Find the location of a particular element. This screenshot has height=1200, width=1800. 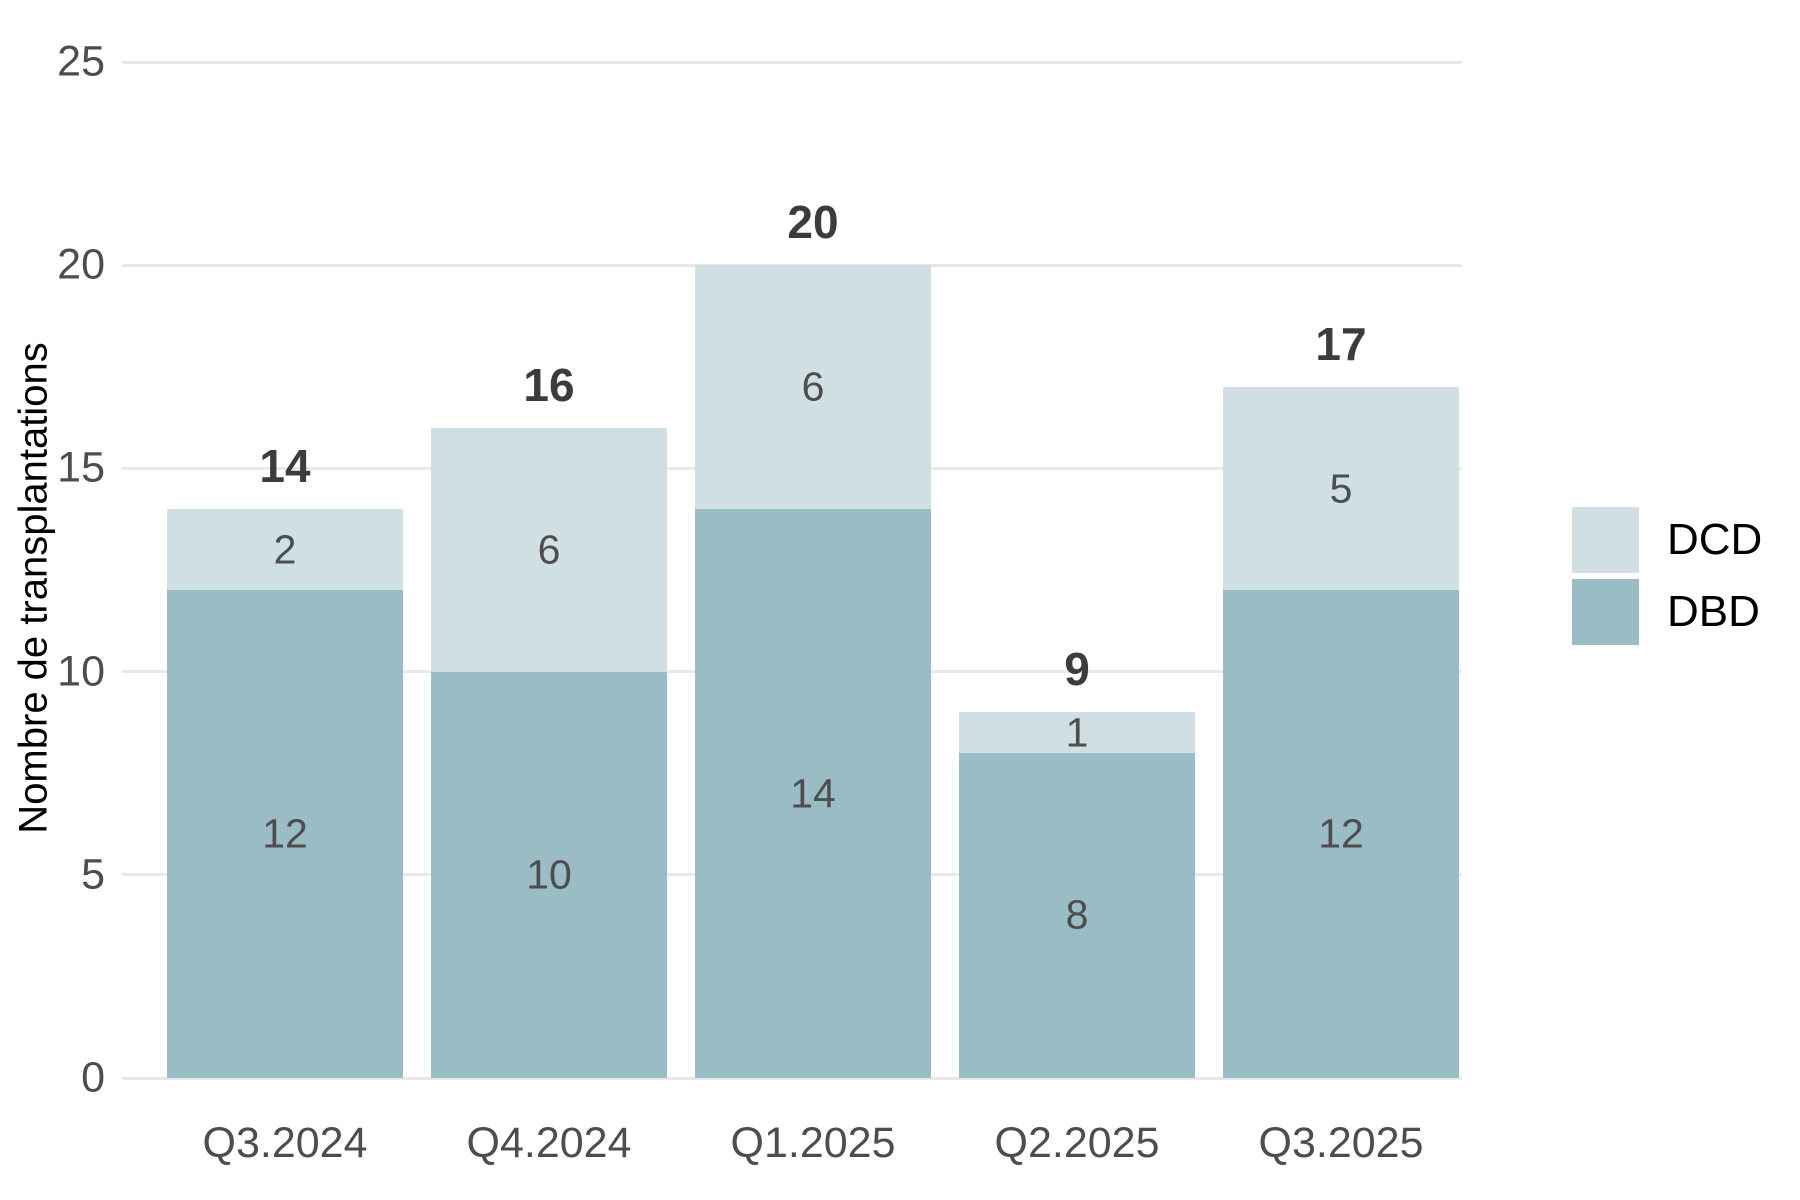

x-tick-label: Q4.2024 is located at coordinates (549, 1143).